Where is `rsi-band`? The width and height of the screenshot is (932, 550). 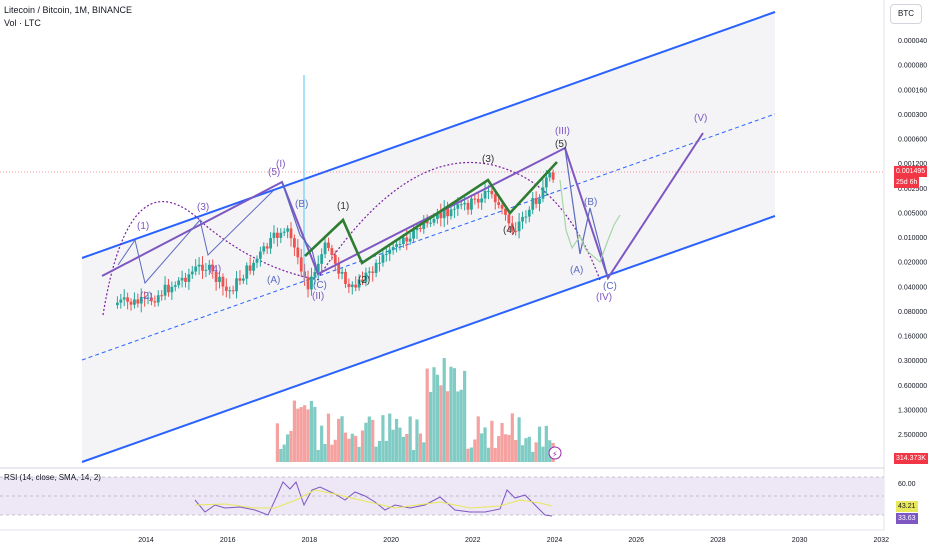
rsi-band is located at coordinates (442, 496).